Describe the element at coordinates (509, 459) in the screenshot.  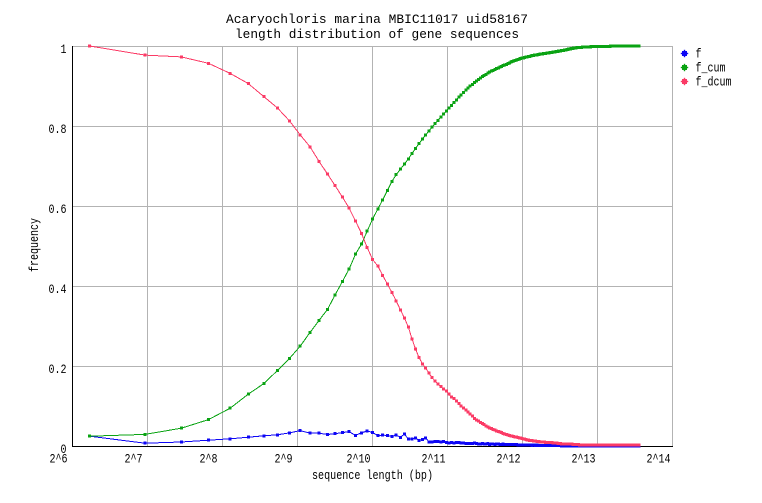
I see `svg-text: 2^12` at that location.